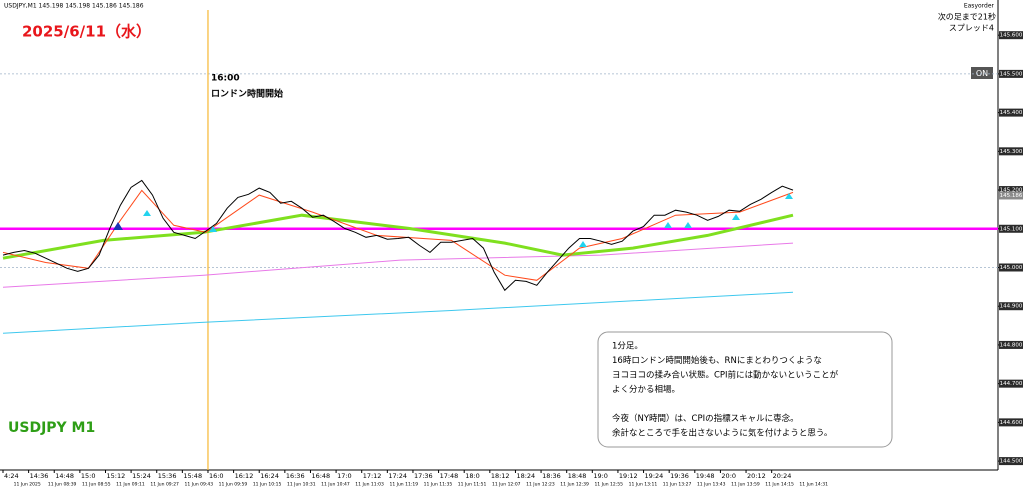 This screenshot has height=494, width=1024. What do you see at coordinates (525, 476) in the screenshot?
I see `x-tick-label: 18:24` at bounding box center [525, 476].